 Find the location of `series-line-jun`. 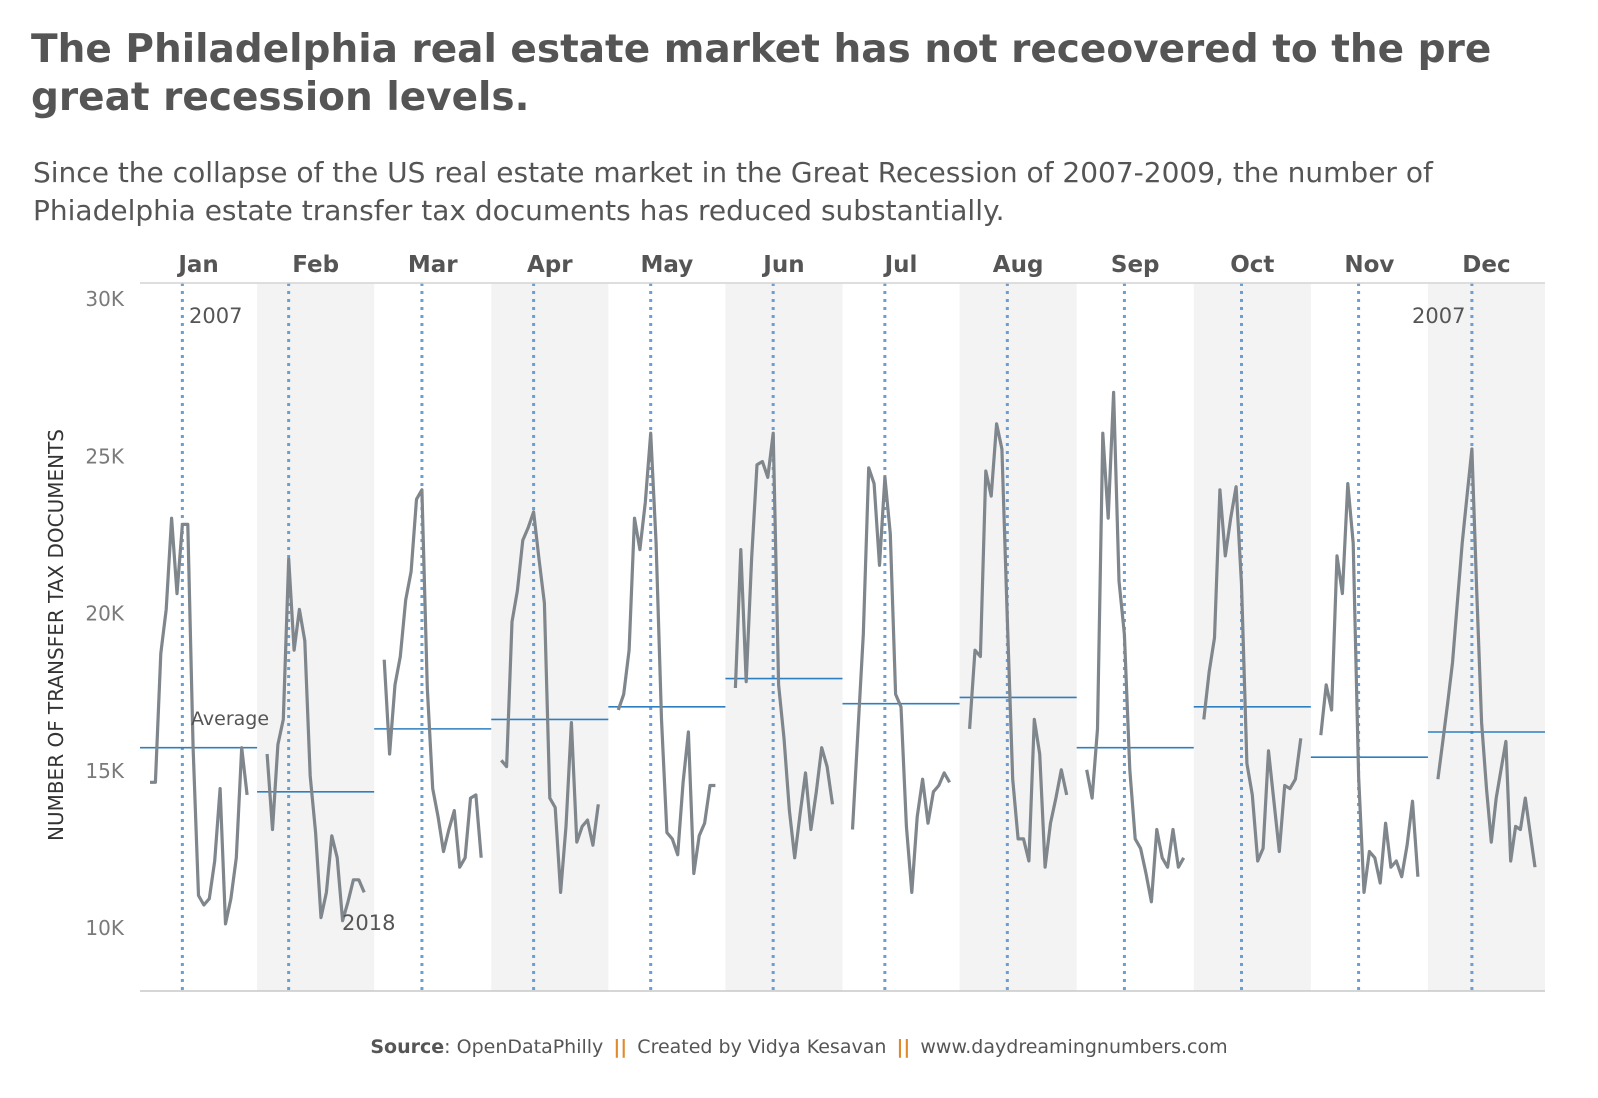

series-line-jun is located at coordinates (784, 645).